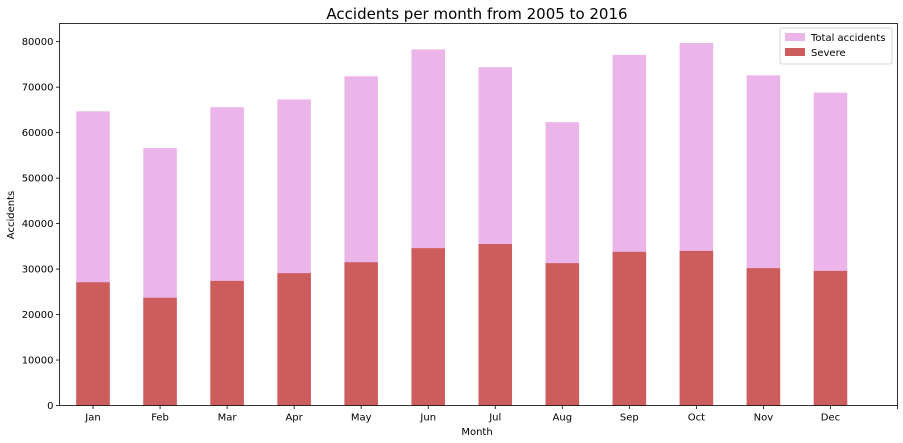  Describe the element at coordinates (38, 224) in the screenshot. I see `y-tick-label: 40000` at that location.